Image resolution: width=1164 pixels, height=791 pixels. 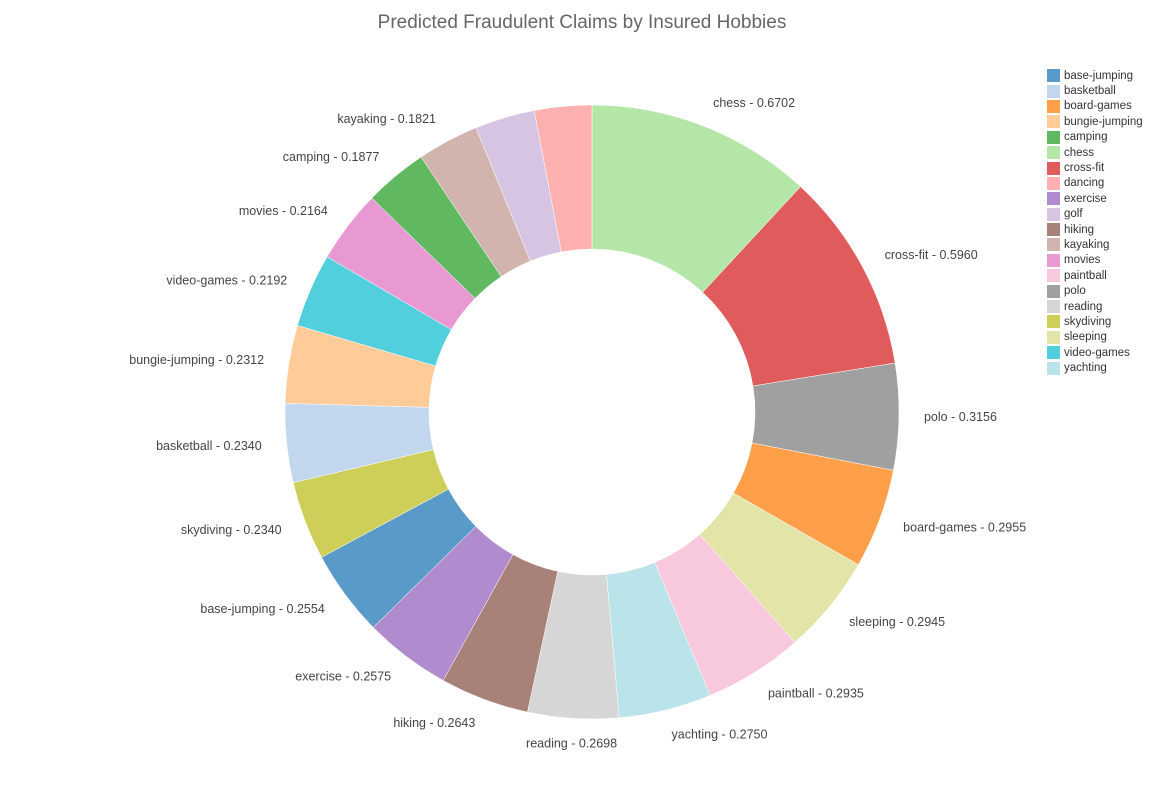 What do you see at coordinates (964, 528) in the screenshot?
I see `slice-label-board-games: board-games - 0.2955` at bounding box center [964, 528].